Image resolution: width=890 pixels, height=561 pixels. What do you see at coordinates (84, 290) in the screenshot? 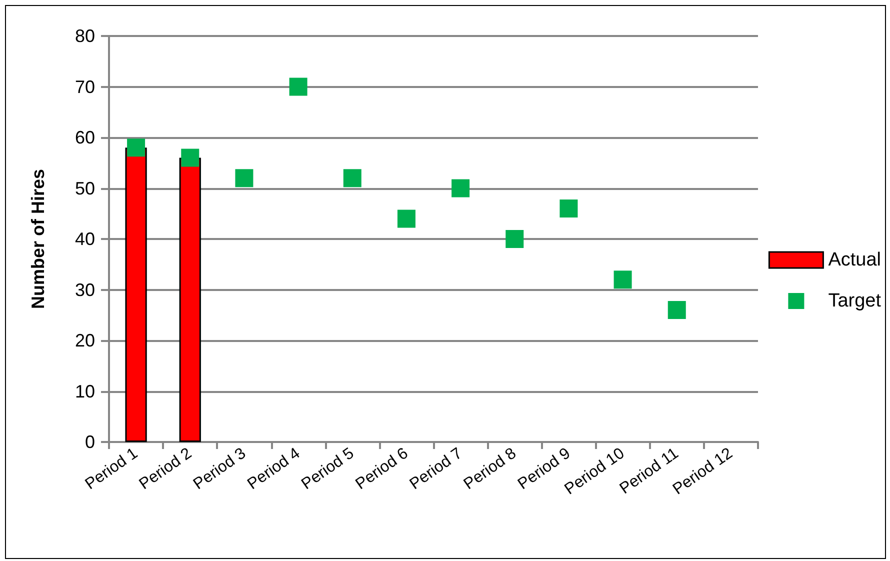
I see `y-tick-label: 30` at bounding box center [84, 290].